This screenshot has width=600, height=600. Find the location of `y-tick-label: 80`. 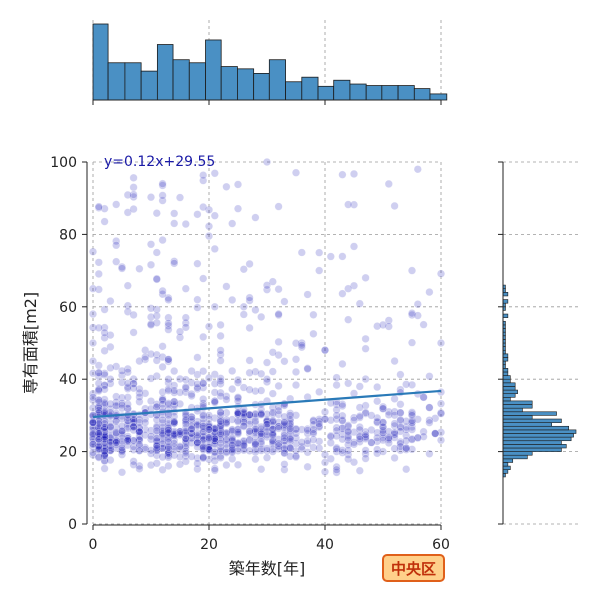

y-tick-label: 80 is located at coordinates (68, 235).